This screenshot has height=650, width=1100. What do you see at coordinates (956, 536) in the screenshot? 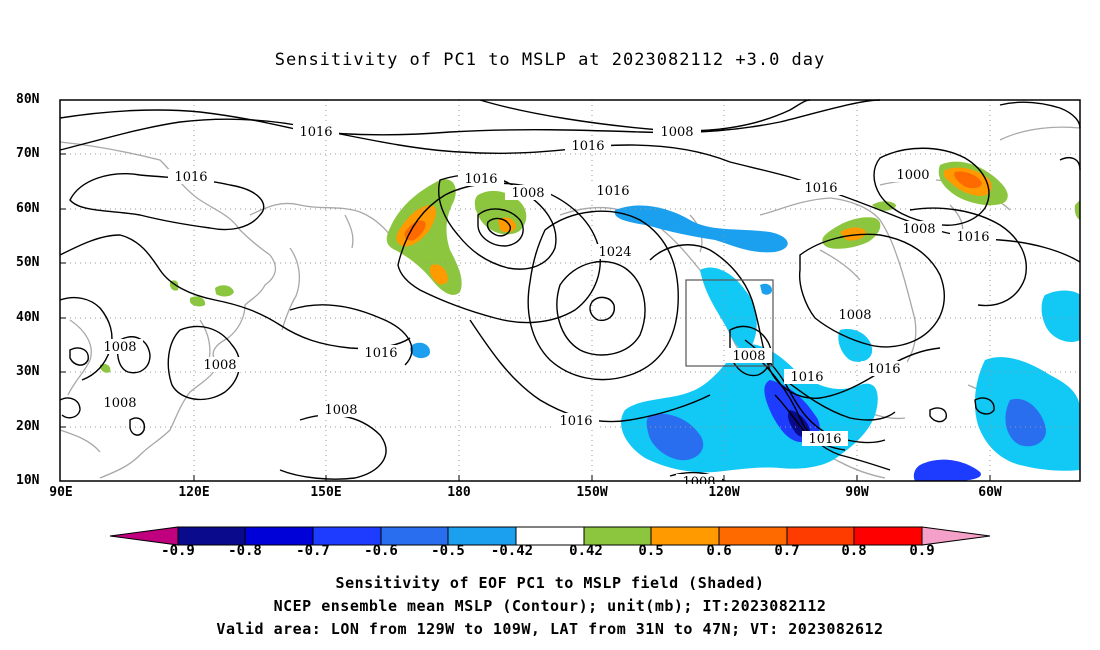
I see `colorbar-cell` at bounding box center [956, 536].